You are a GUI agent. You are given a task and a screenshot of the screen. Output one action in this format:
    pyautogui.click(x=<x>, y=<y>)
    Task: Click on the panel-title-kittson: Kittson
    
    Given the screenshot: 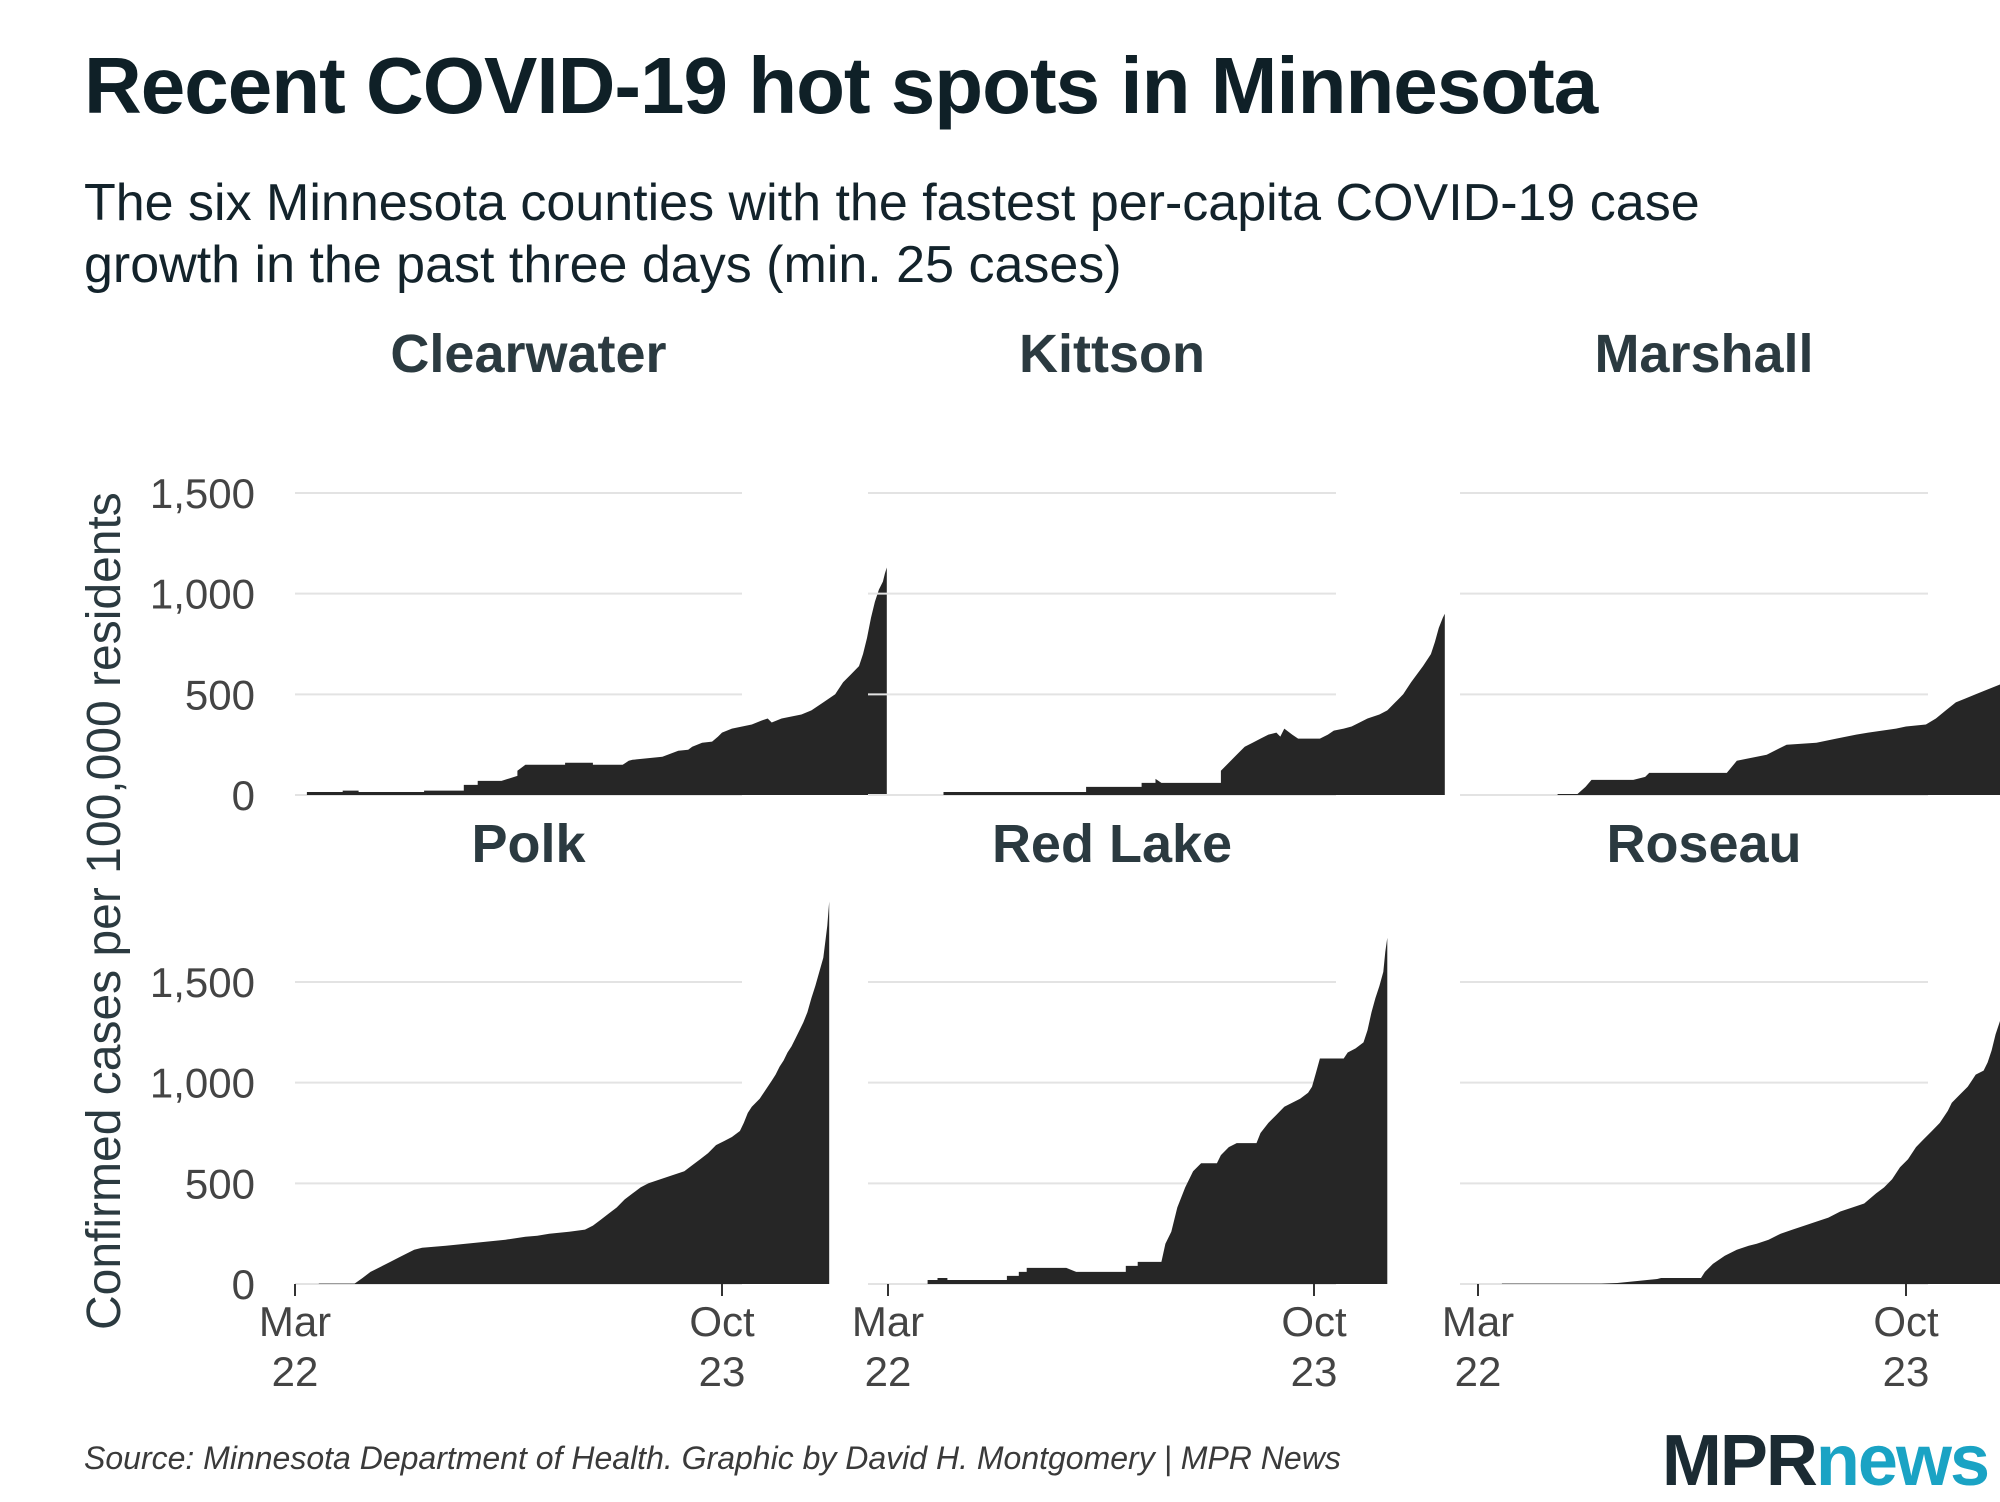 What is the action you would take?
    pyautogui.click(x=1112, y=354)
    